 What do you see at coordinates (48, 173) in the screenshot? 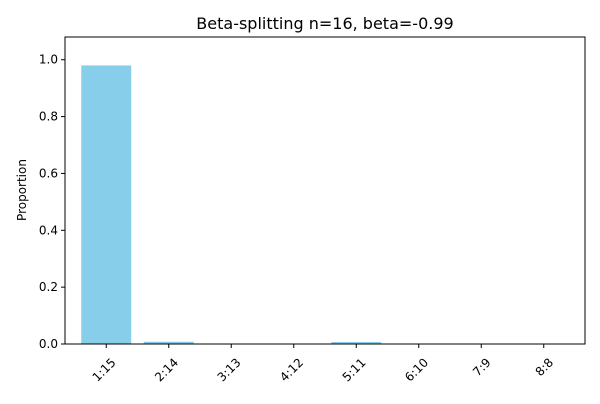
I see `y-tick-label: 0.6` at bounding box center [48, 173].